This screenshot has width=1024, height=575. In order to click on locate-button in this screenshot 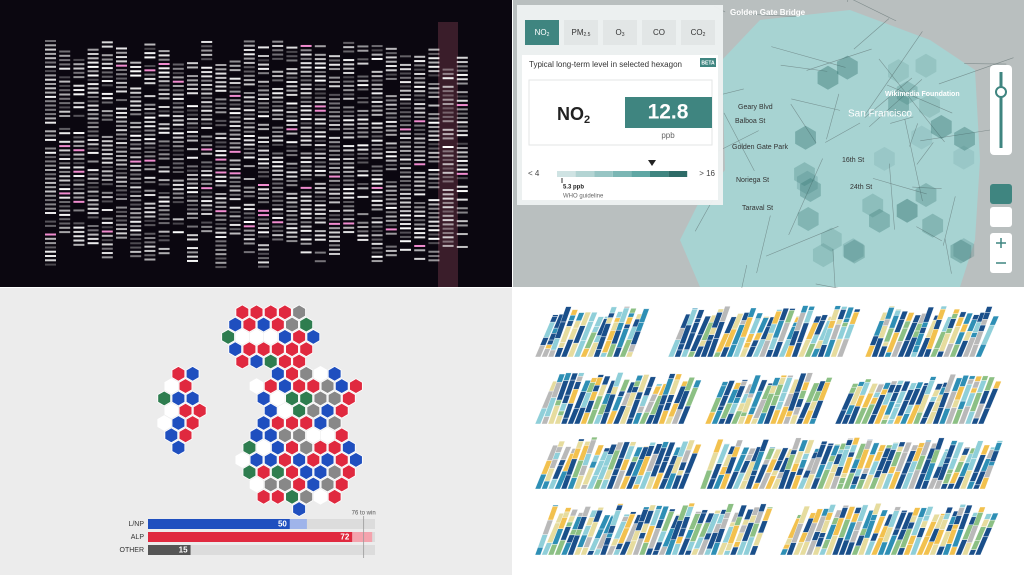, I will do `click(1001, 217)`.